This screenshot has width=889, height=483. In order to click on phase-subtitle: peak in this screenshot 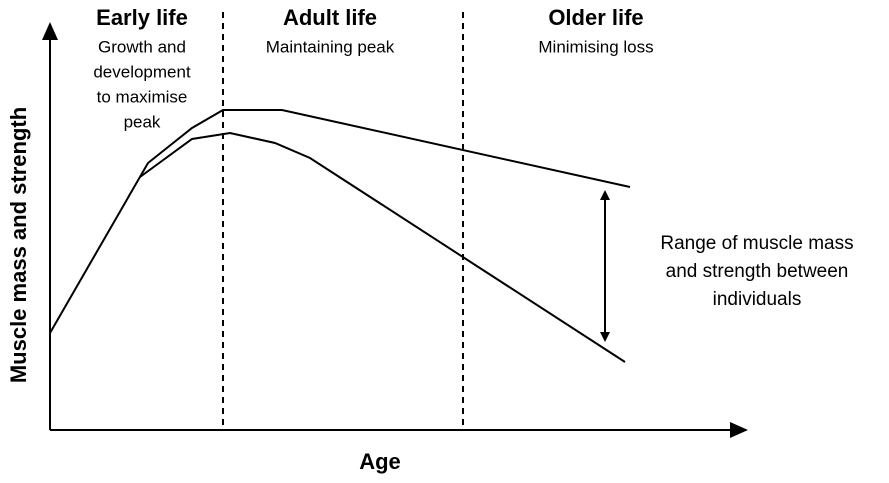, I will do `click(142, 121)`.